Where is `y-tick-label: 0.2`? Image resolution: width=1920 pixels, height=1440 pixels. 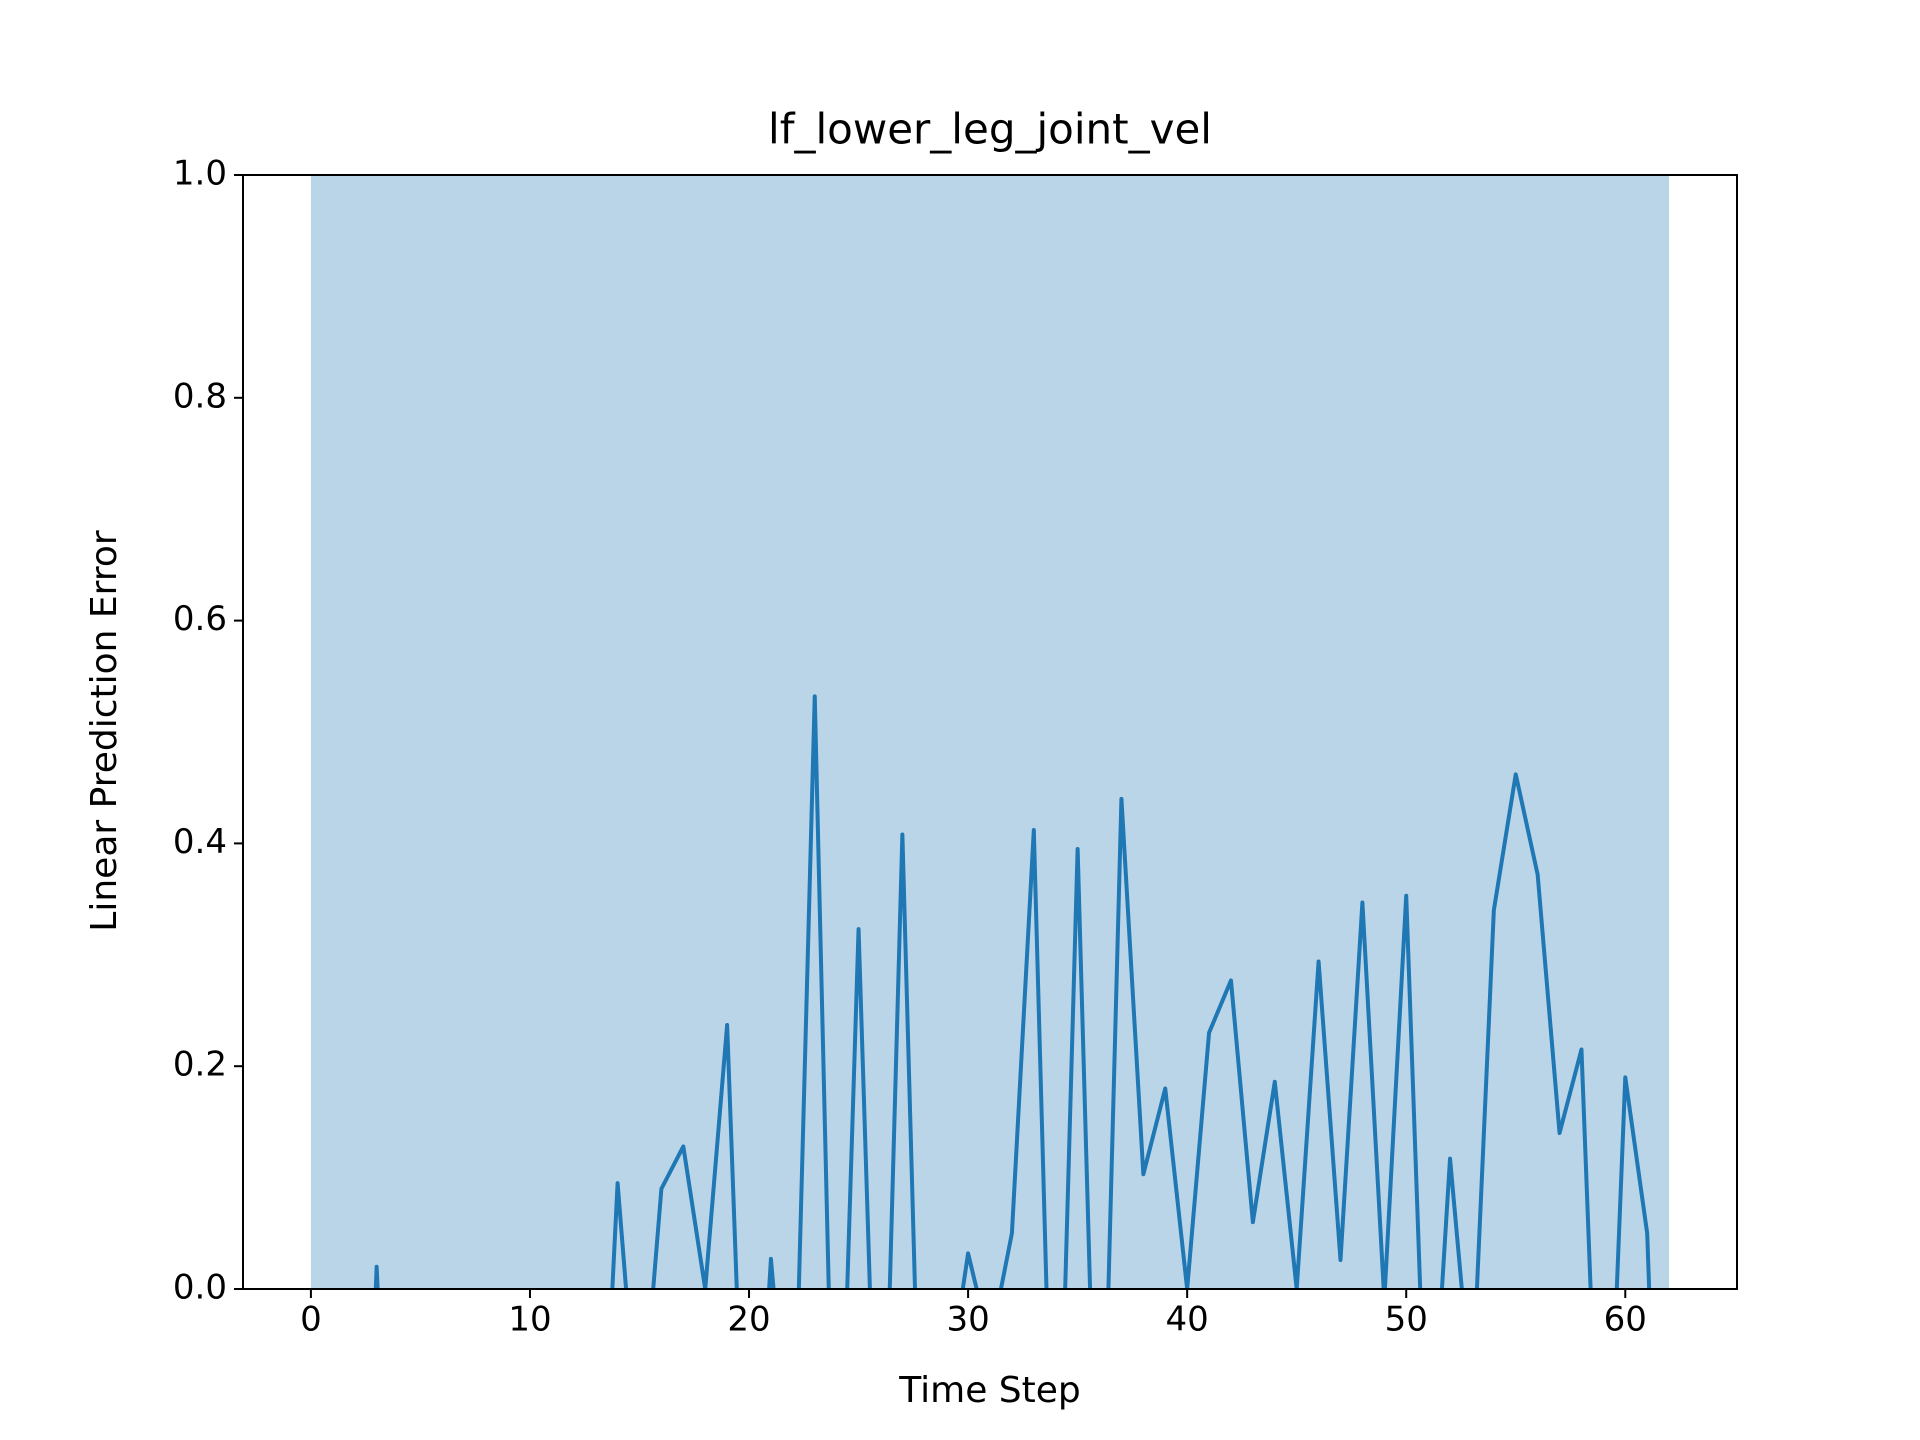
y-tick-label: 0.2 is located at coordinates (200, 1065).